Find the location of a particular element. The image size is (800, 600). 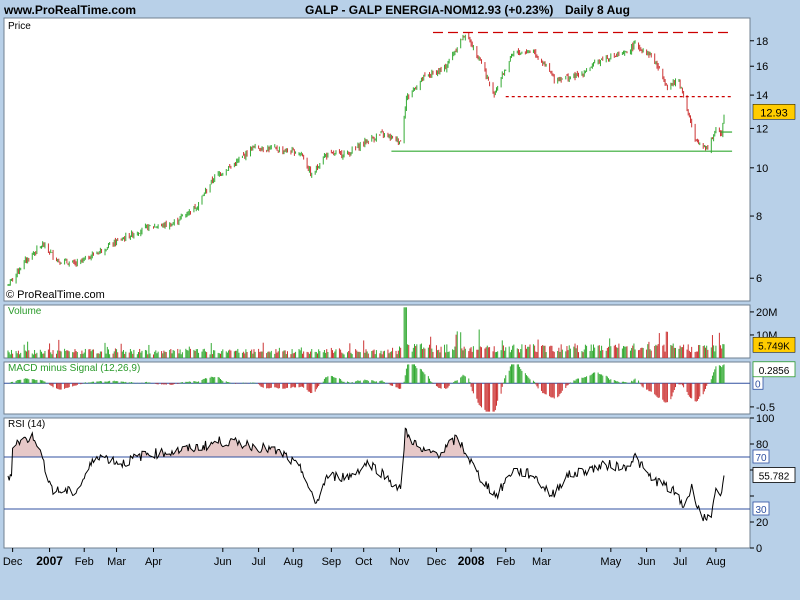

instrument-name: GALP - GALP ENERGIA-NOM is located at coordinates (388, 10).